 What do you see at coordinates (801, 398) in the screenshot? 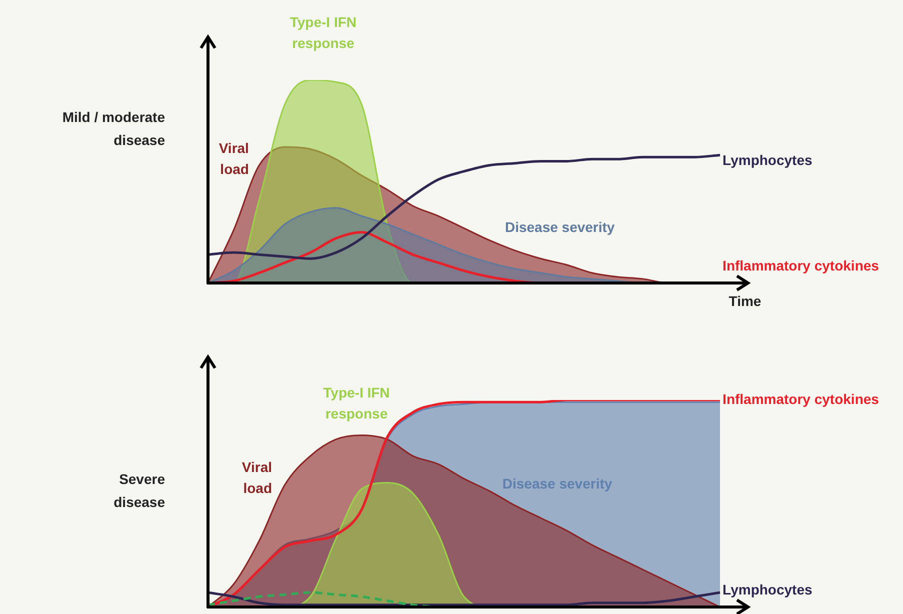
I see `series-label: Inflammatory cytokines` at bounding box center [801, 398].